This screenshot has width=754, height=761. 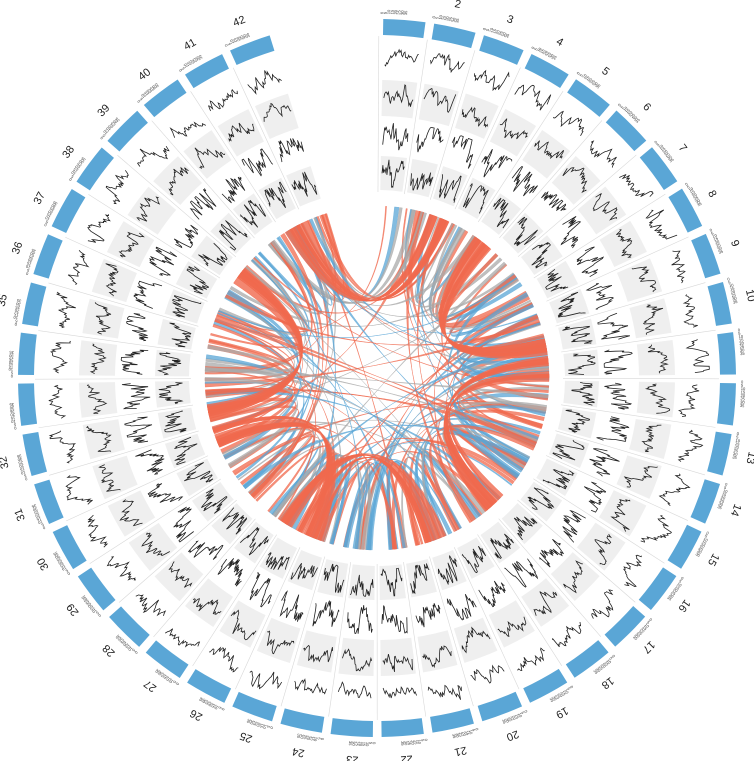 I want to click on chromosome-label: 5, so click(x=605, y=71).